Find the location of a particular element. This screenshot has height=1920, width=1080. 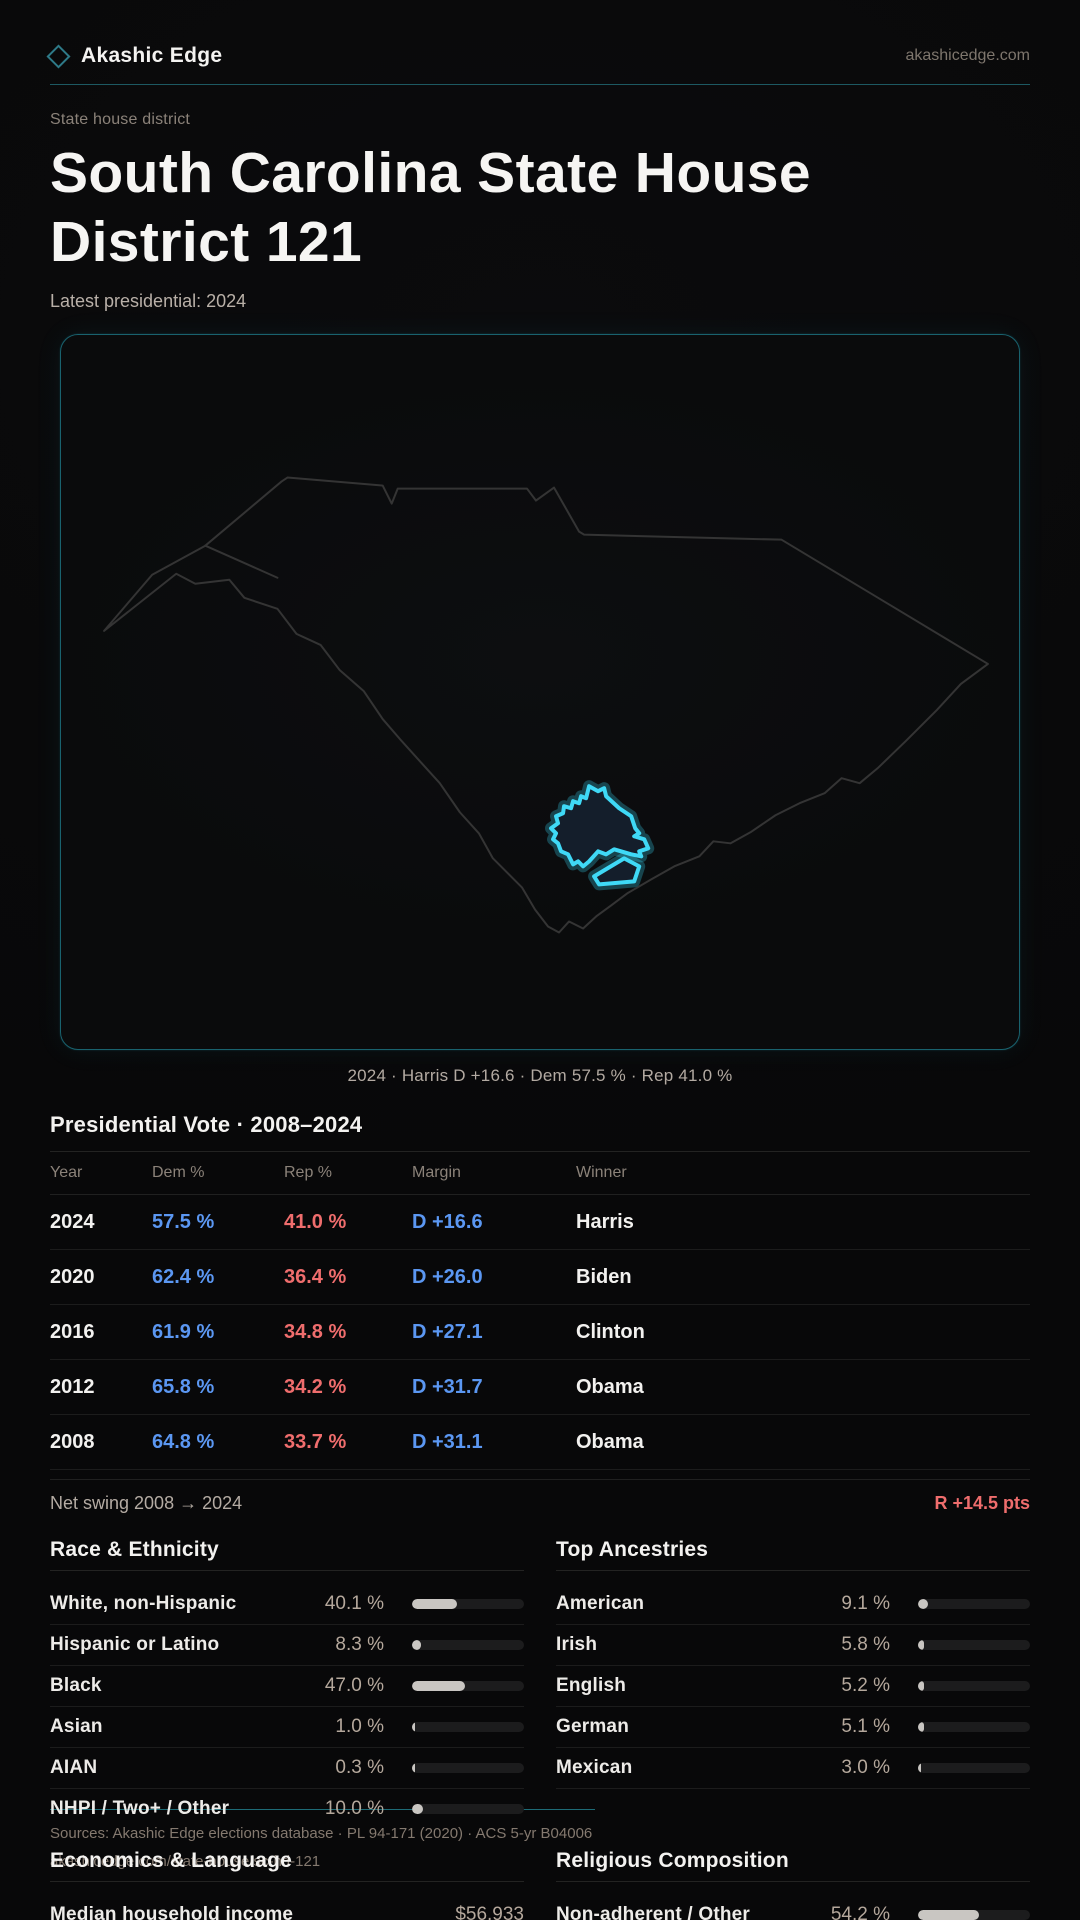

stat-value: 40.1 % is located at coordinates (354, 1603).